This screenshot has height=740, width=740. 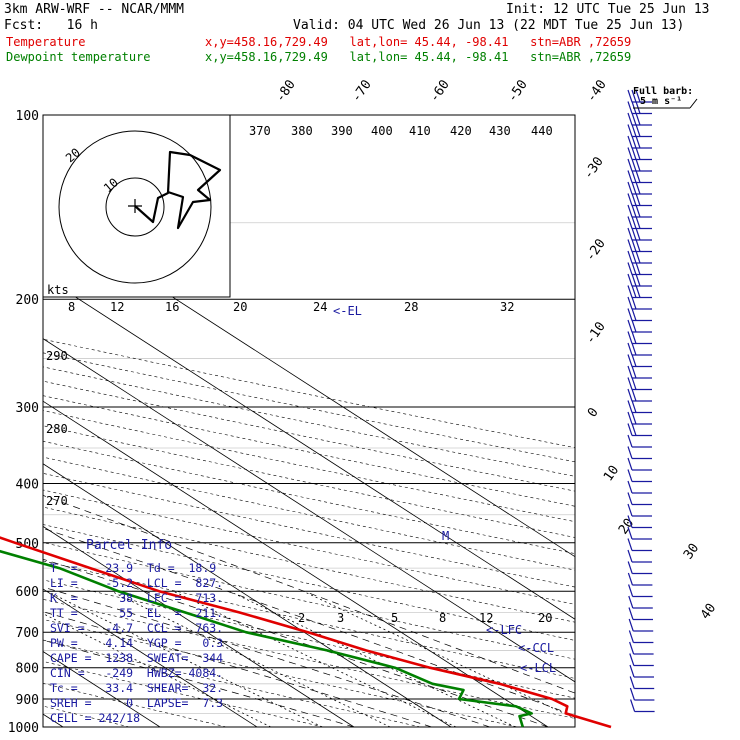 I want to click on isotherm-label: 28, so click(x=411, y=307).